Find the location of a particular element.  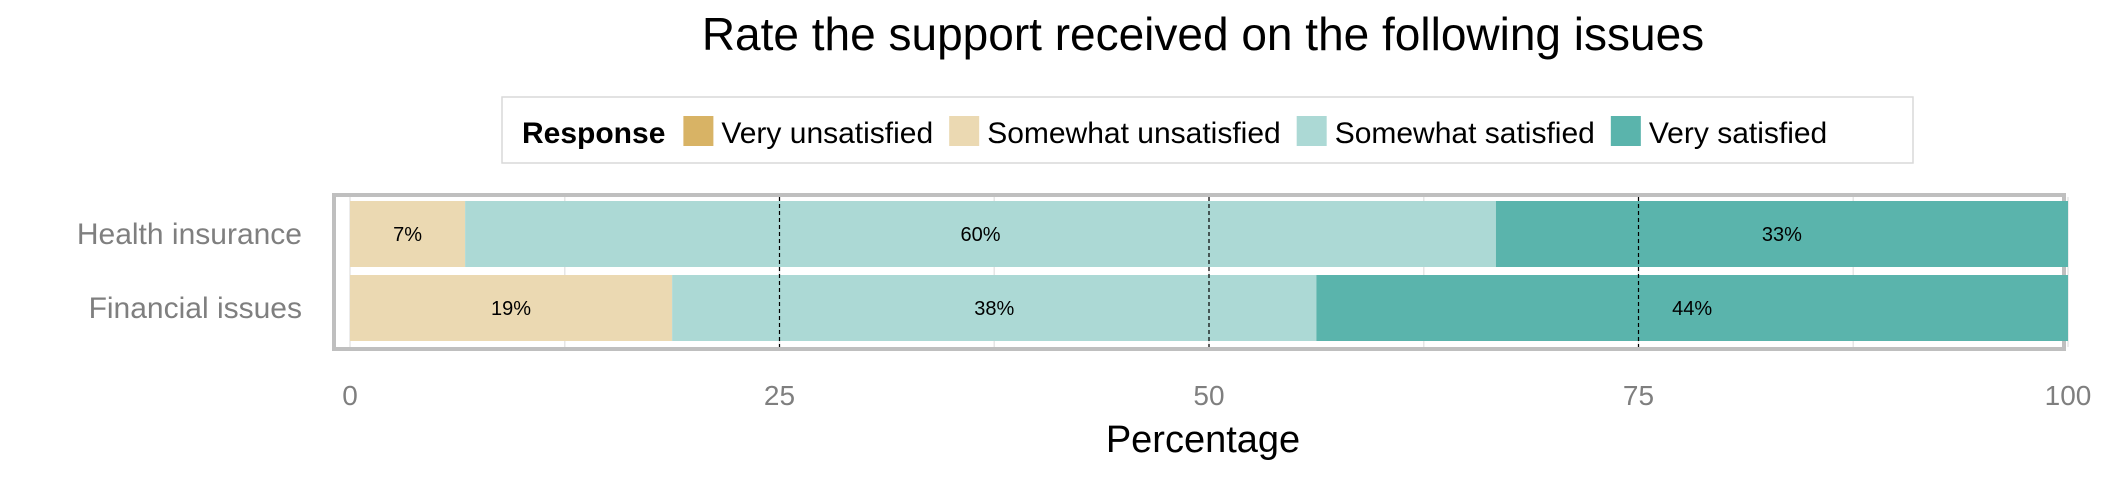

x-tick-label: 50 is located at coordinates (1208, 395).